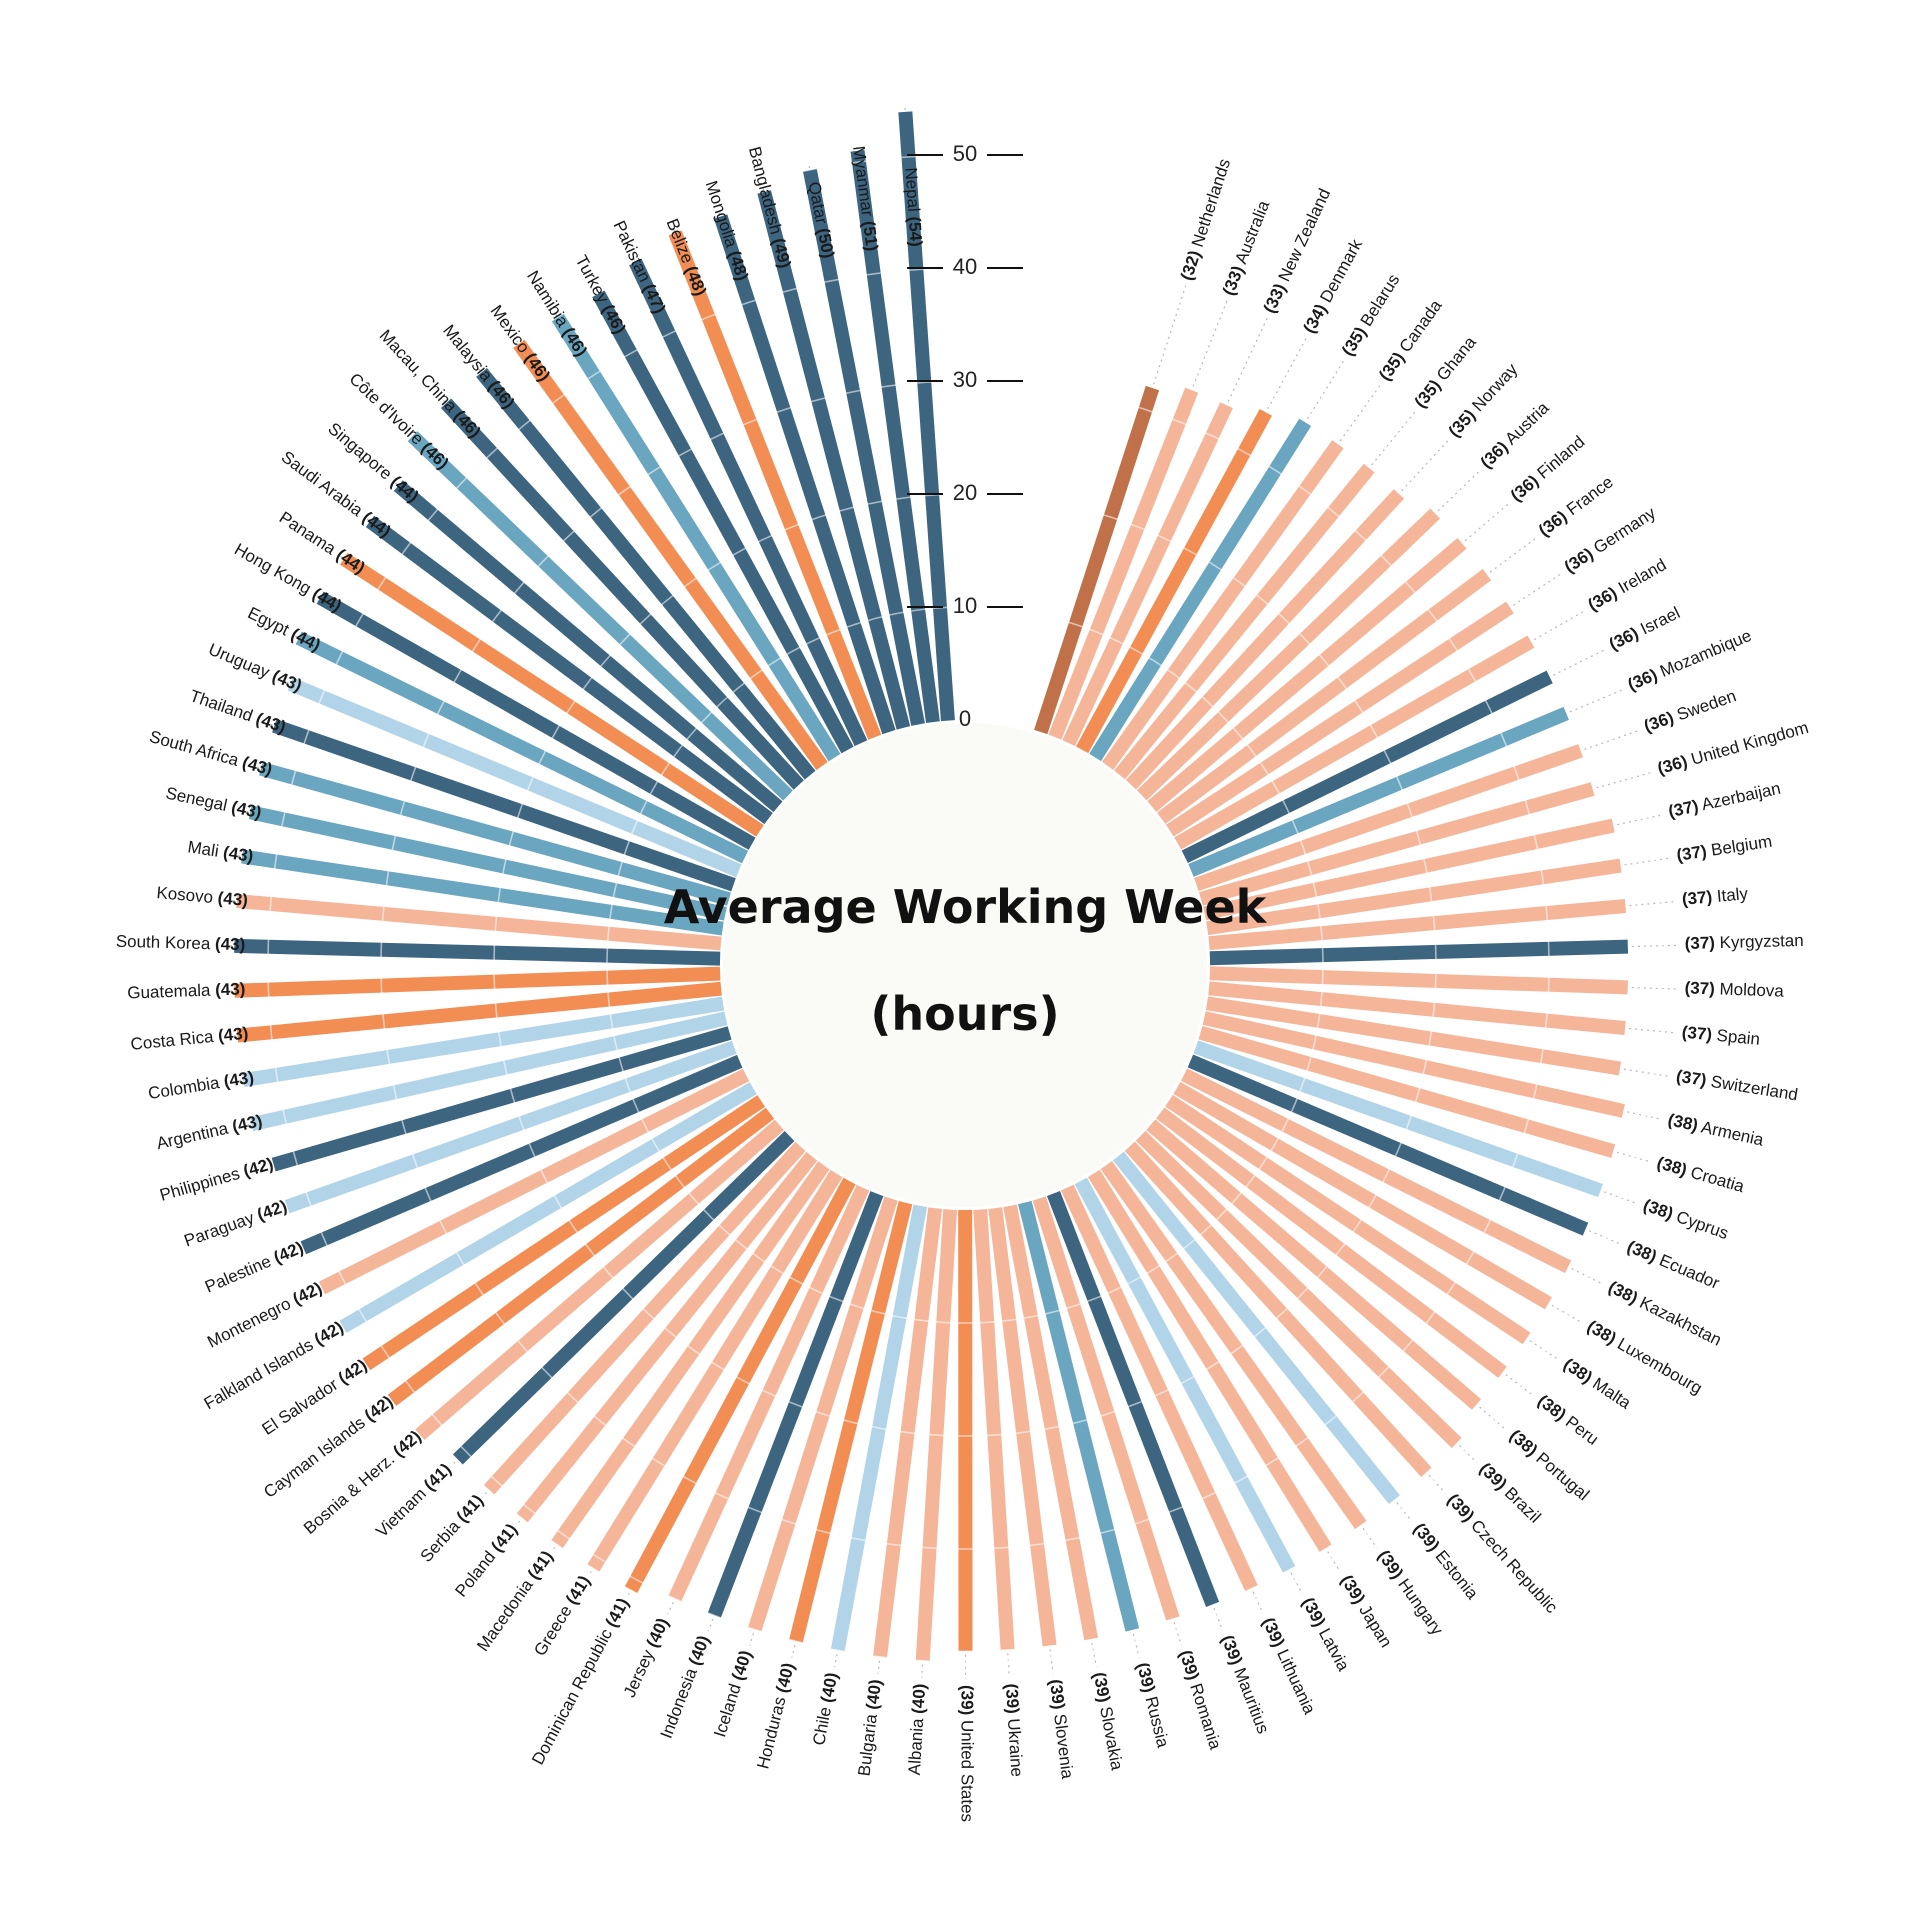 The height and width of the screenshot is (1932, 1930). I want to click on country-label: Argentina (43), so click(209, 1133).